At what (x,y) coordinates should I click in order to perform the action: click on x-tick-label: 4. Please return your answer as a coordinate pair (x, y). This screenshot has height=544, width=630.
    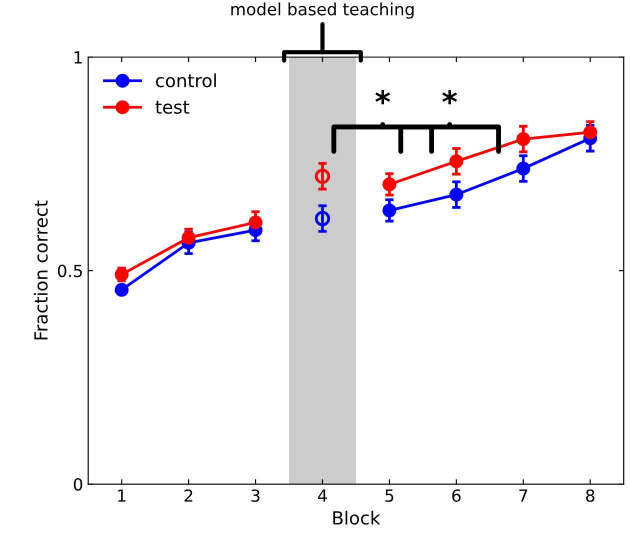
    Looking at the image, I should click on (322, 496).